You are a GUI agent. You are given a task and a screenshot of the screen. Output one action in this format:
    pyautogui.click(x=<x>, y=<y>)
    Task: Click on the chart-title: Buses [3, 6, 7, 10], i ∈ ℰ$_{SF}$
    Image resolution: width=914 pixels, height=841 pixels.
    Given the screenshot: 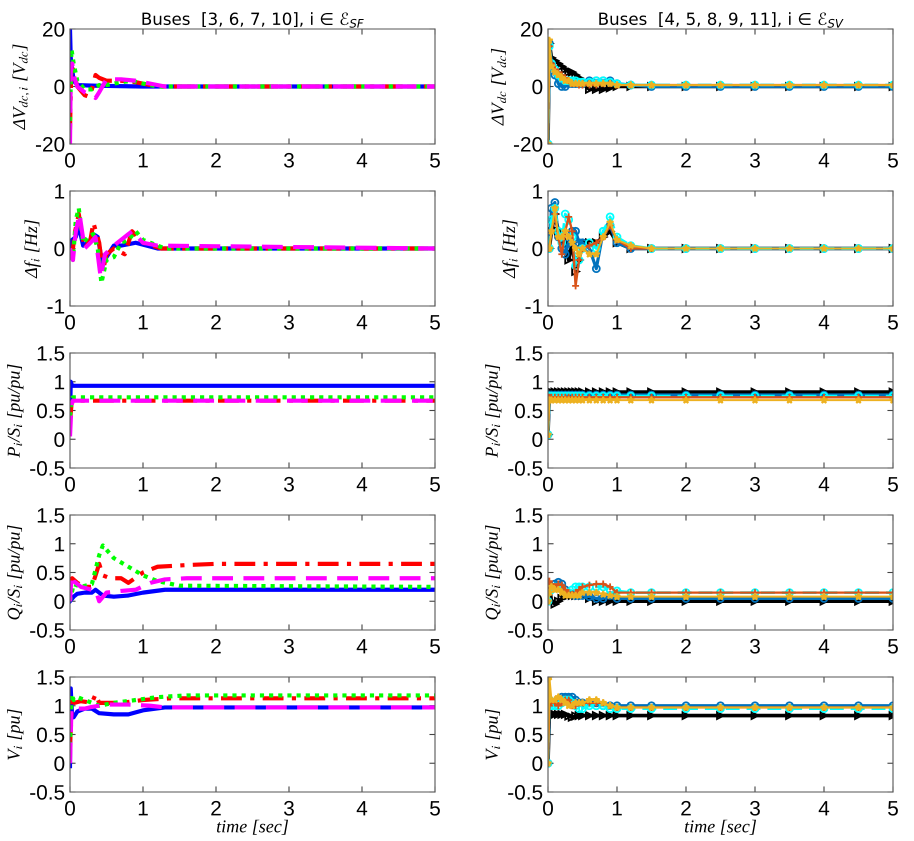 What is the action you would take?
    pyautogui.click(x=253, y=20)
    